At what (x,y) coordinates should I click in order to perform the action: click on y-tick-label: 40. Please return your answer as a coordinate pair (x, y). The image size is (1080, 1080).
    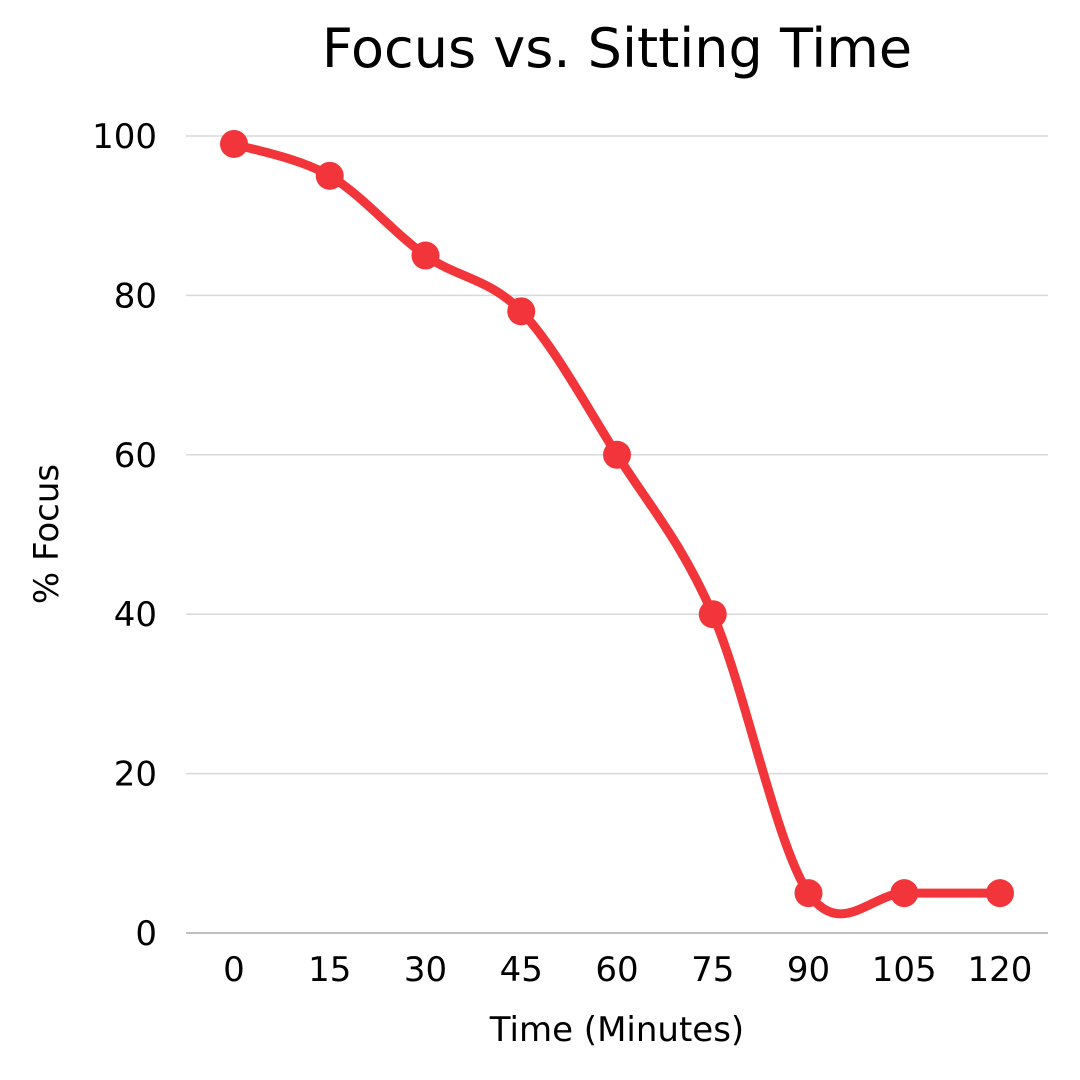
    Looking at the image, I should click on (135, 615).